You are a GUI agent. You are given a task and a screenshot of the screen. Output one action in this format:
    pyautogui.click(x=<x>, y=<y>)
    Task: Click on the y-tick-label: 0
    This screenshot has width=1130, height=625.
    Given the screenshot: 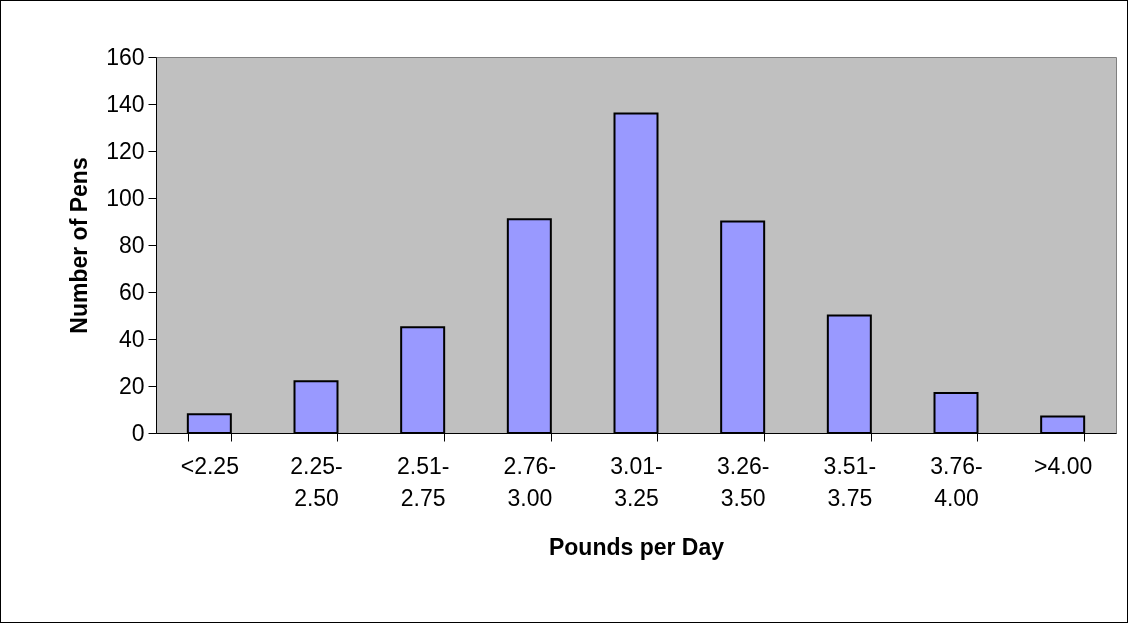 What is the action you would take?
    pyautogui.click(x=138, y=432)
    